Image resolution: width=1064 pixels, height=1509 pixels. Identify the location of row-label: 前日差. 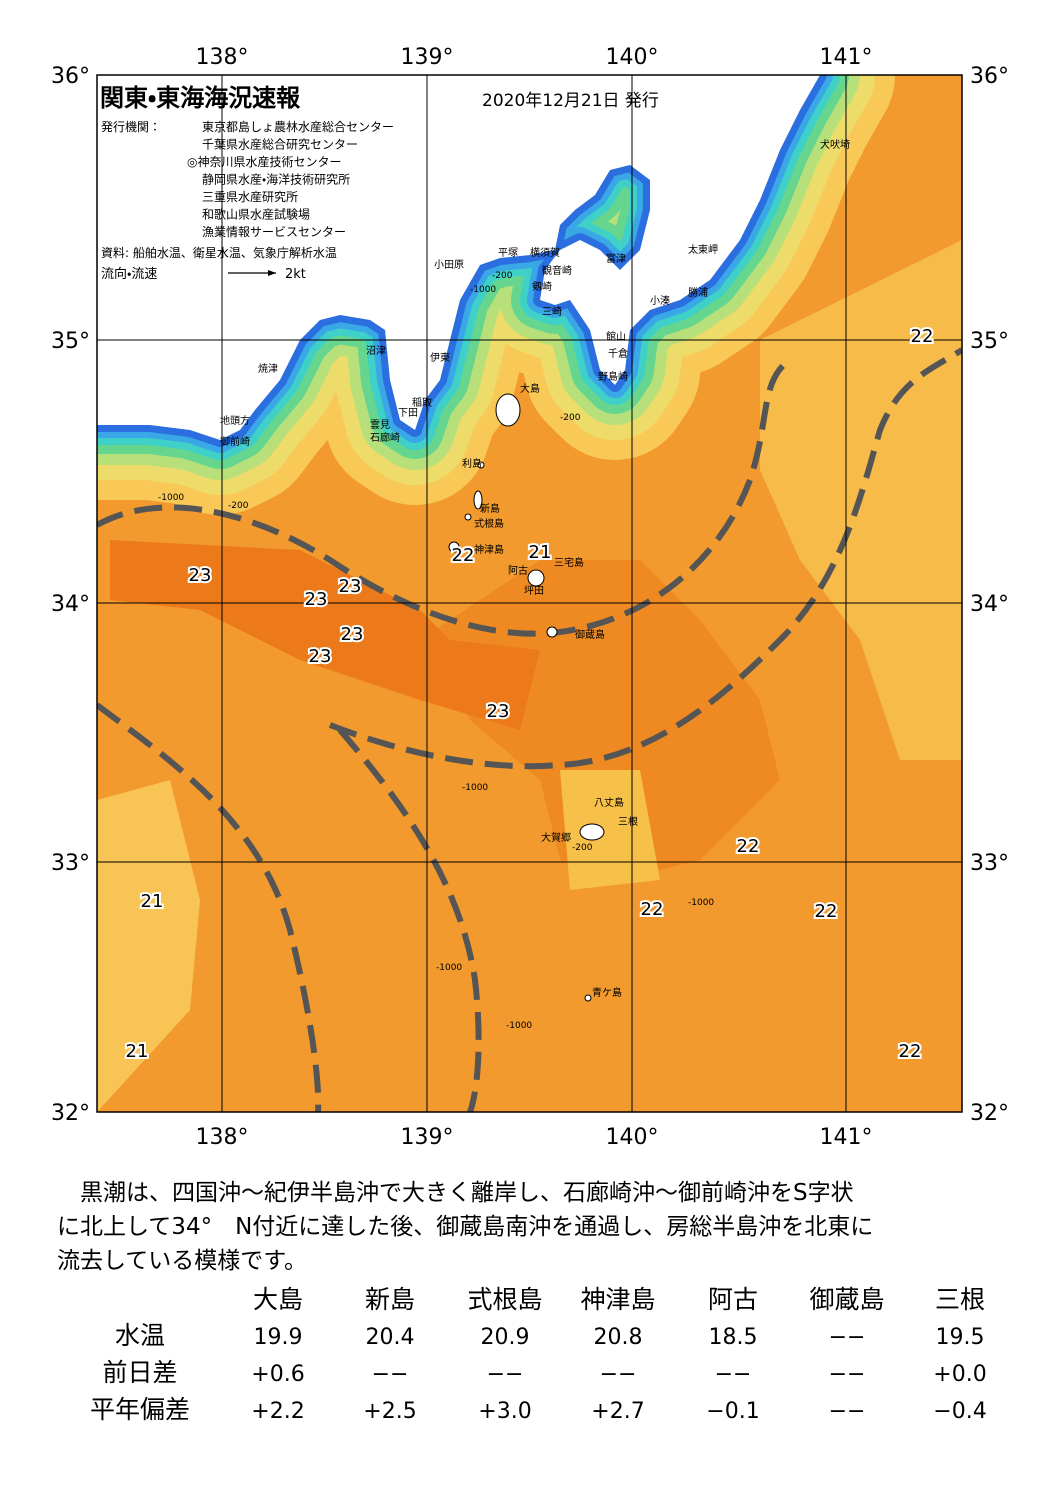
(139, 1372).